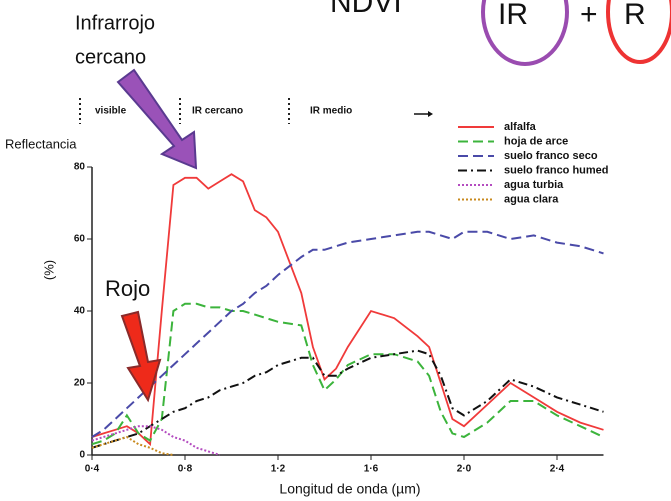  Describe the element at coordinates (589, 15) in the screenshot. I see `formula-term: +` at that location.